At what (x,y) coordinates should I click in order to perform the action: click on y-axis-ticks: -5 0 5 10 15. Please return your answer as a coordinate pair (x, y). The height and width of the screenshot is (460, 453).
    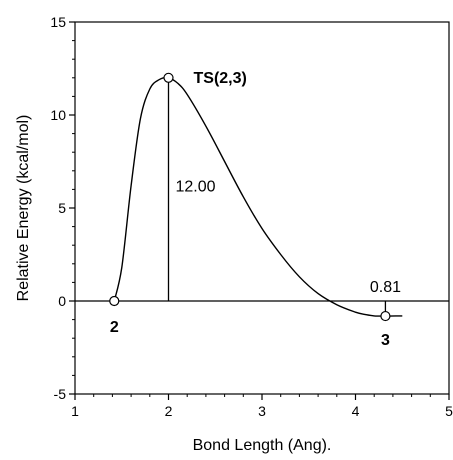
    Looking at the image, I should click on (62, 208).